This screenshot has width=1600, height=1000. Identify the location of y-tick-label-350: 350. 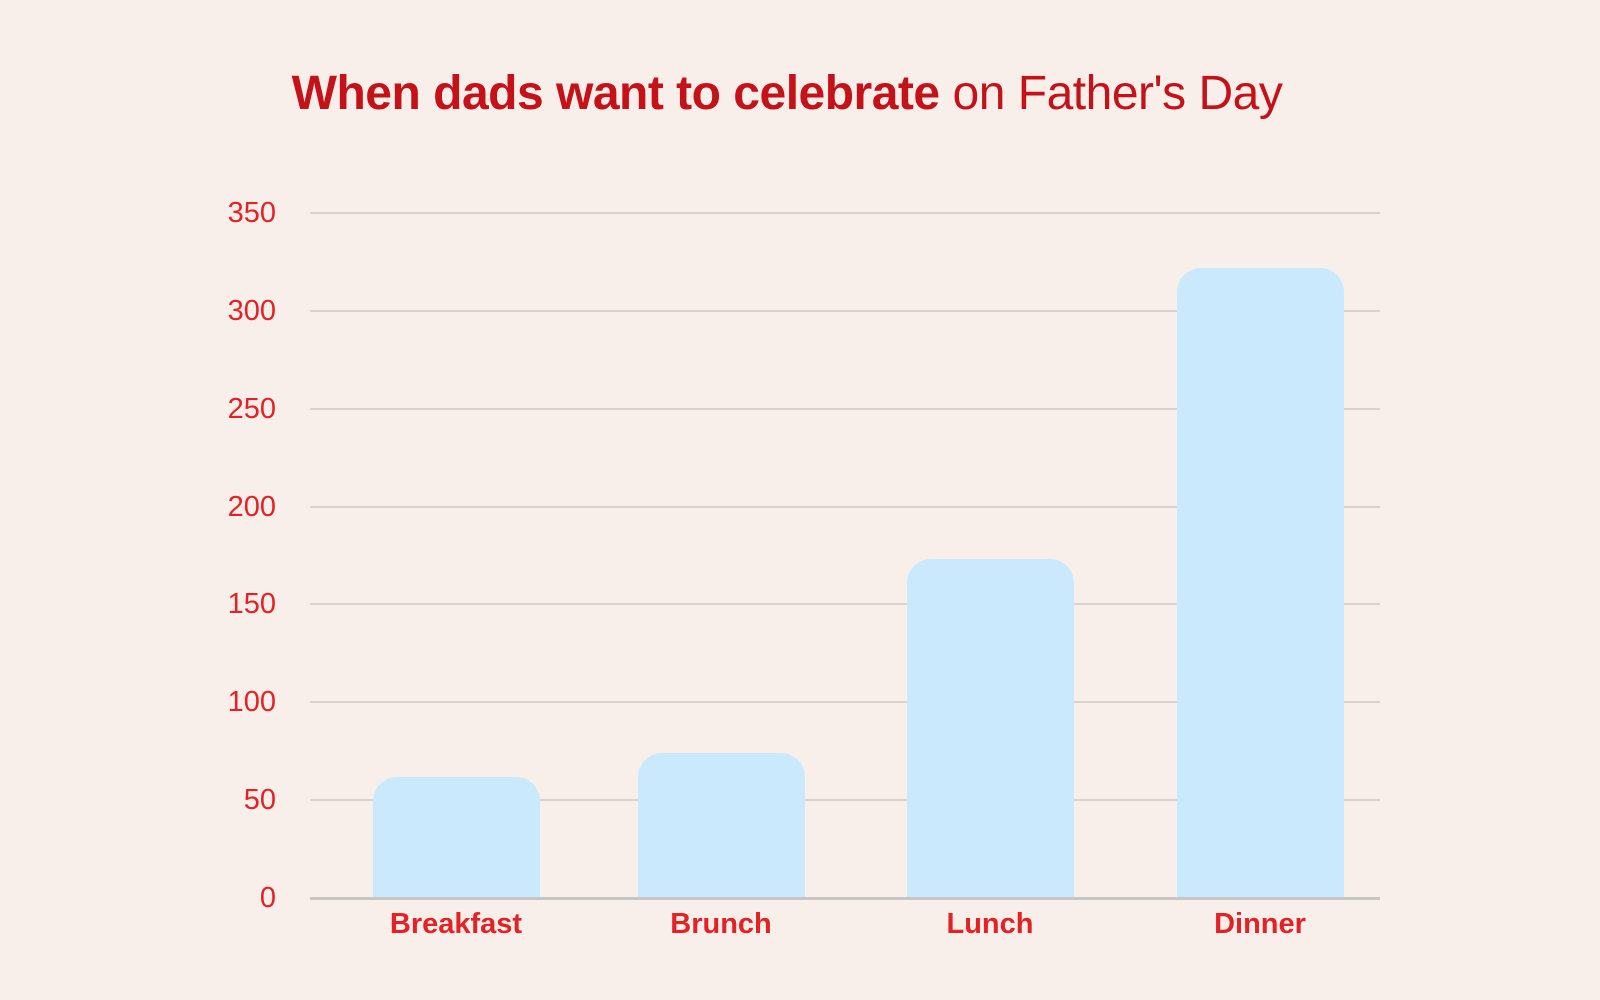
(251, 213).